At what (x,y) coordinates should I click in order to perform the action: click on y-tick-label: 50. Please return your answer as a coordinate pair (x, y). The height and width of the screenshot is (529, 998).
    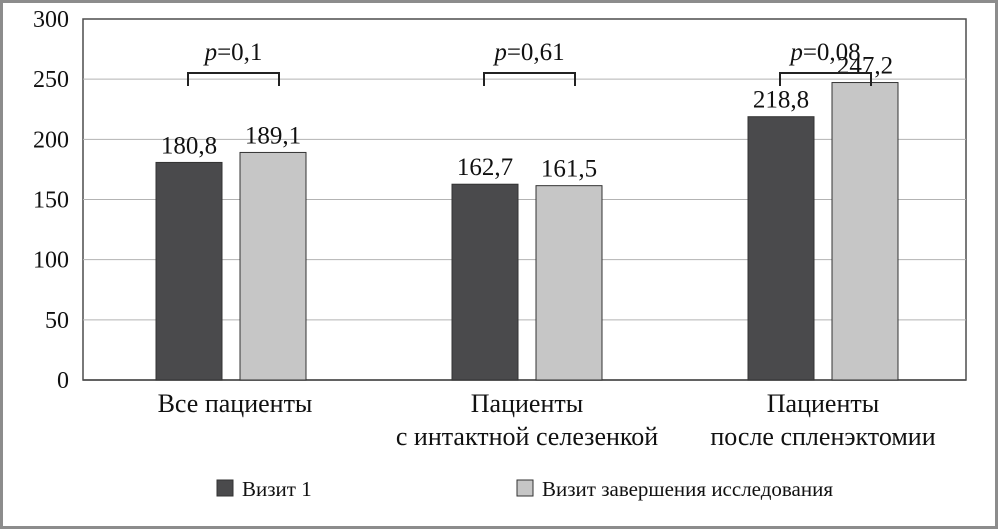
    Looking at the image, I should click on (57, 321).